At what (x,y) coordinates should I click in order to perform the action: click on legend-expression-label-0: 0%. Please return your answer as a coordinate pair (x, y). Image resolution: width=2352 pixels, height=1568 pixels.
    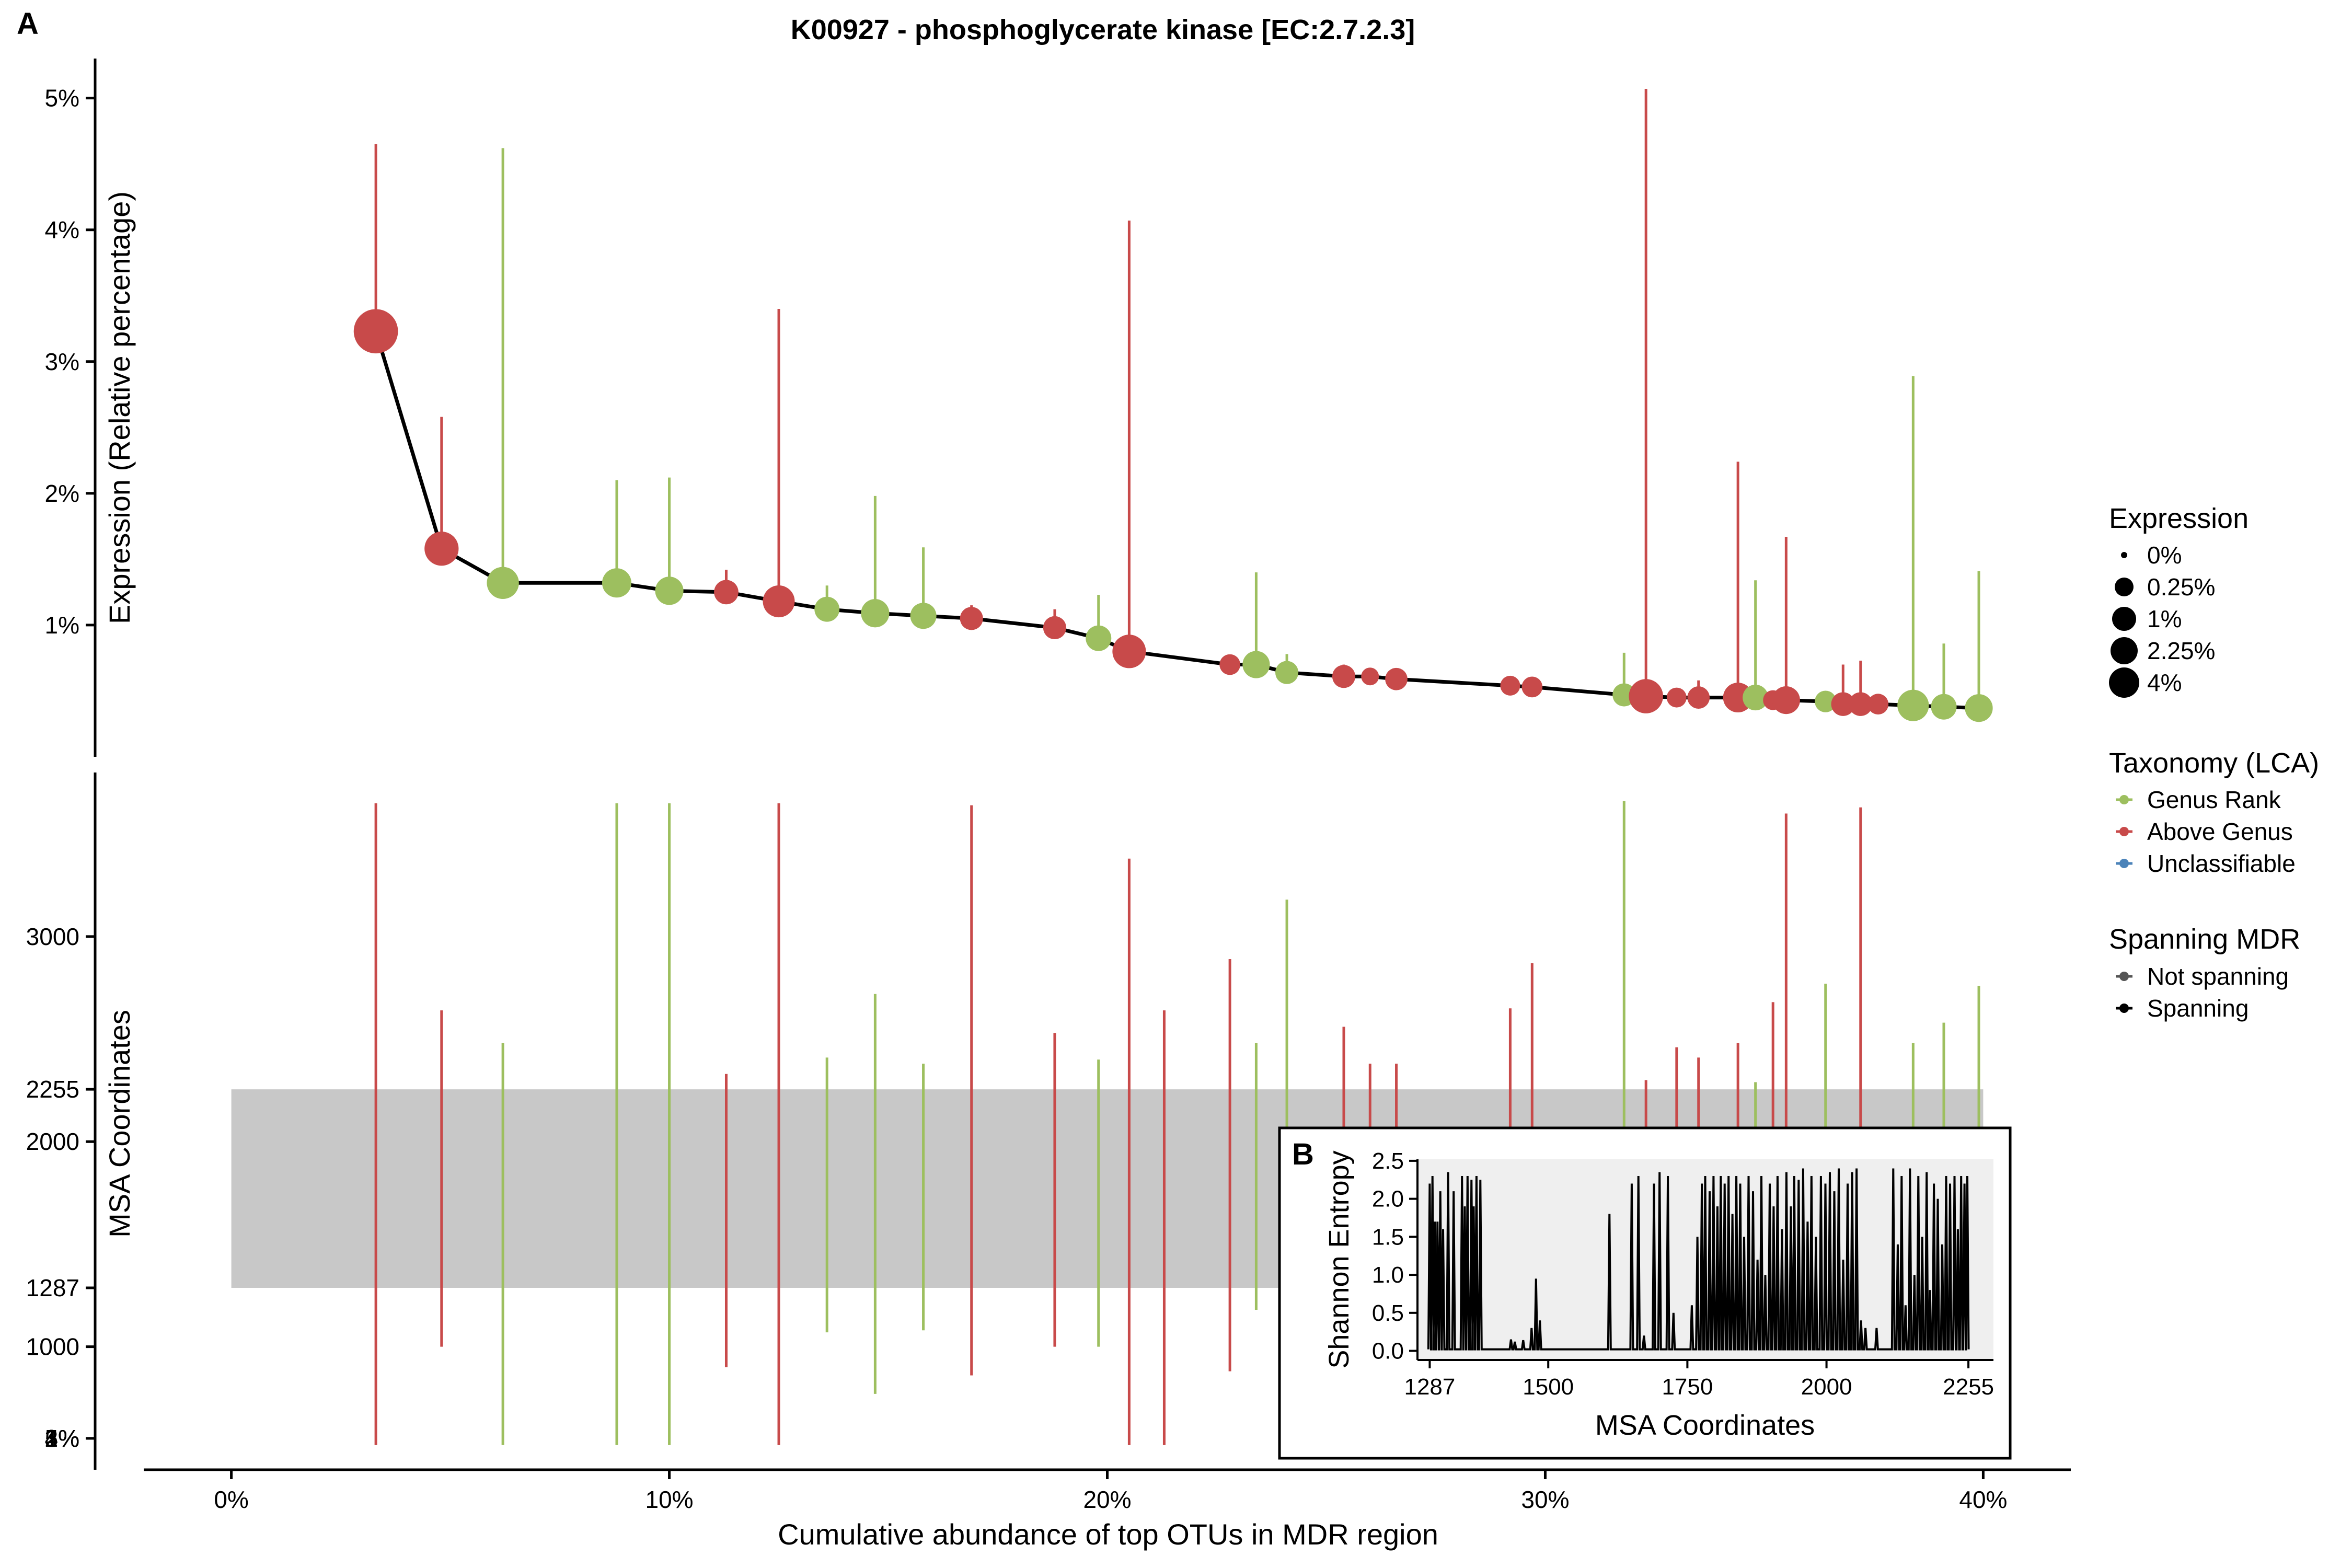
    Looking at the image, I should click on (2164, 555).